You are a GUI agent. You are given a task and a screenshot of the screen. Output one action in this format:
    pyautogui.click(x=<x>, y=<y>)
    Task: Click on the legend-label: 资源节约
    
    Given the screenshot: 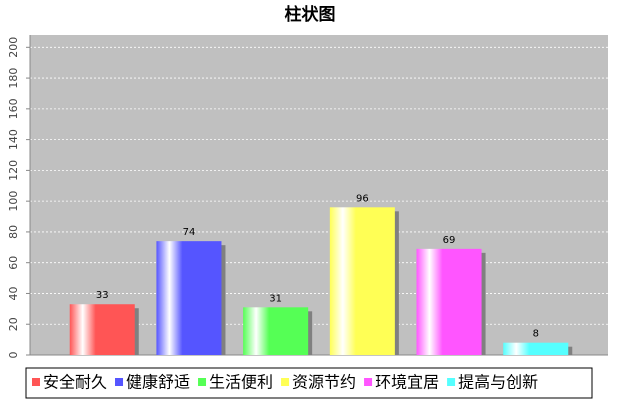 What is the action you would take?
    pyautogui.click(x=324, y=382)
    